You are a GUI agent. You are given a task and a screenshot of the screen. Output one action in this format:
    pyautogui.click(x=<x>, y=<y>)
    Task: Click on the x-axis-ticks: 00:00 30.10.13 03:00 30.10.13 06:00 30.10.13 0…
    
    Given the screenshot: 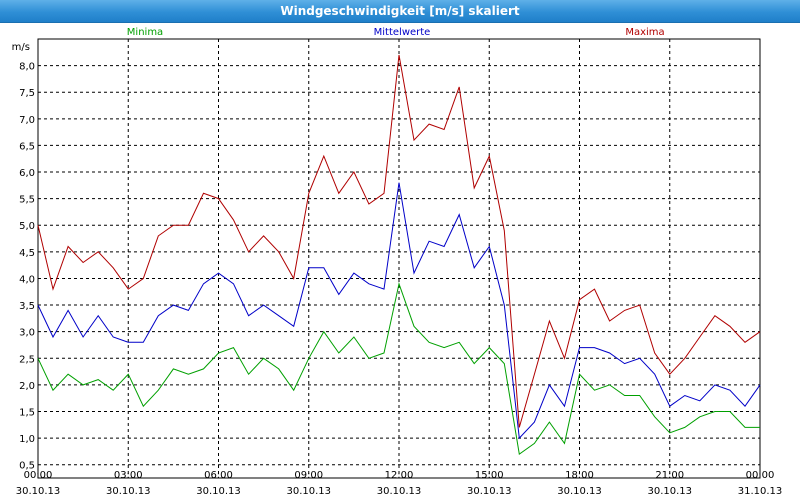 What is the action you would take?
    pyautogui.click(x=399, y=483)
    